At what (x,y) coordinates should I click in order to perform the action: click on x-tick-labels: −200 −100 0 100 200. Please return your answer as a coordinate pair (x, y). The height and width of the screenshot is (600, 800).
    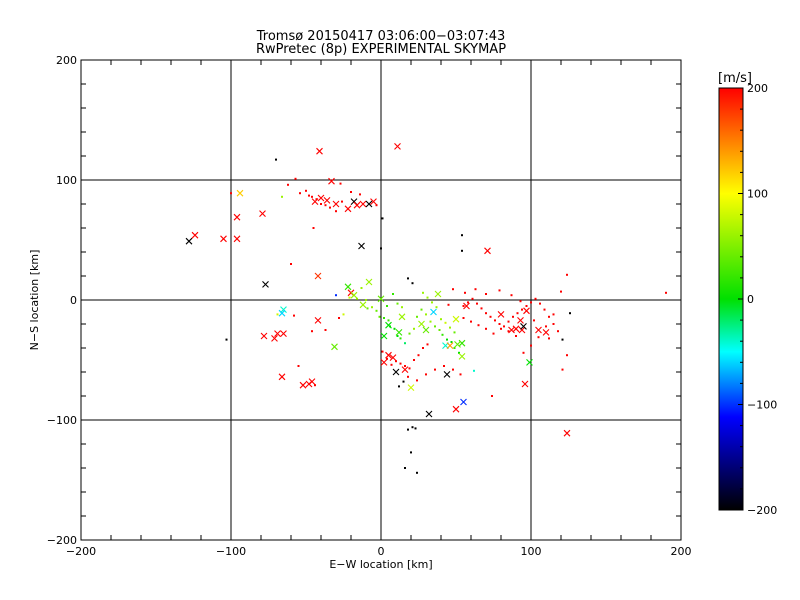
    Looking at the image, I should click on (379, 551).